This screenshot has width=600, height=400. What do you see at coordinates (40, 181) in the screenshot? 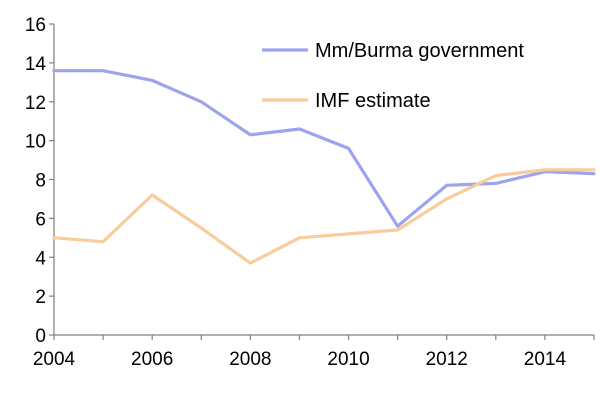
I see `y-tick-label: 8` at bounding box center [40, 181].